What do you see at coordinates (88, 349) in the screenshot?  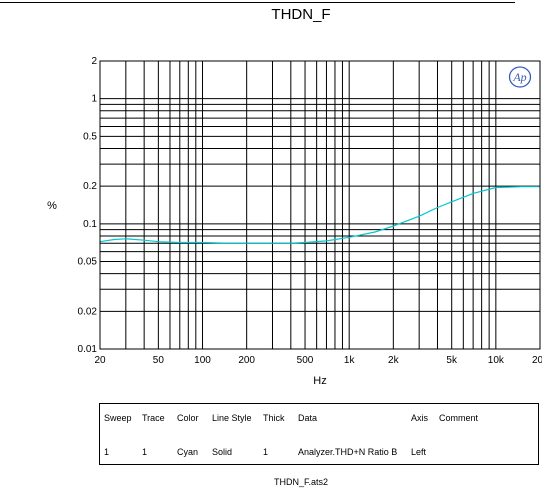 I see `y-tick-label: 0.01` at bounding box center [88, 349].